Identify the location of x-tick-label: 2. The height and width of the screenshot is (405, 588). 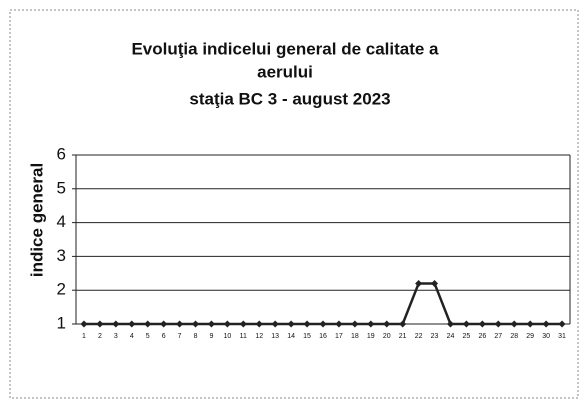
(100, 336).